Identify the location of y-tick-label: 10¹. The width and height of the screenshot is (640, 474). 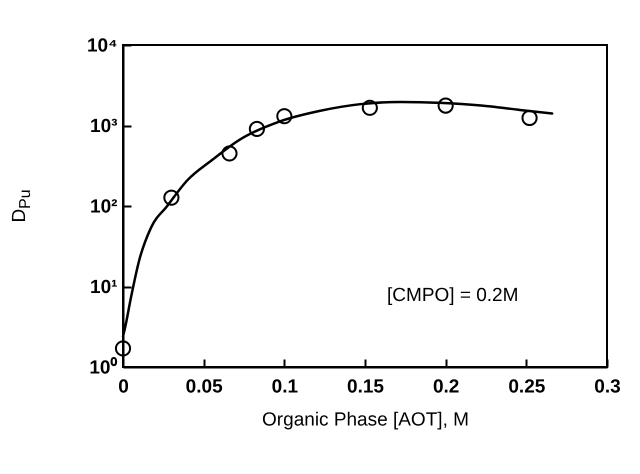
(104, 287).